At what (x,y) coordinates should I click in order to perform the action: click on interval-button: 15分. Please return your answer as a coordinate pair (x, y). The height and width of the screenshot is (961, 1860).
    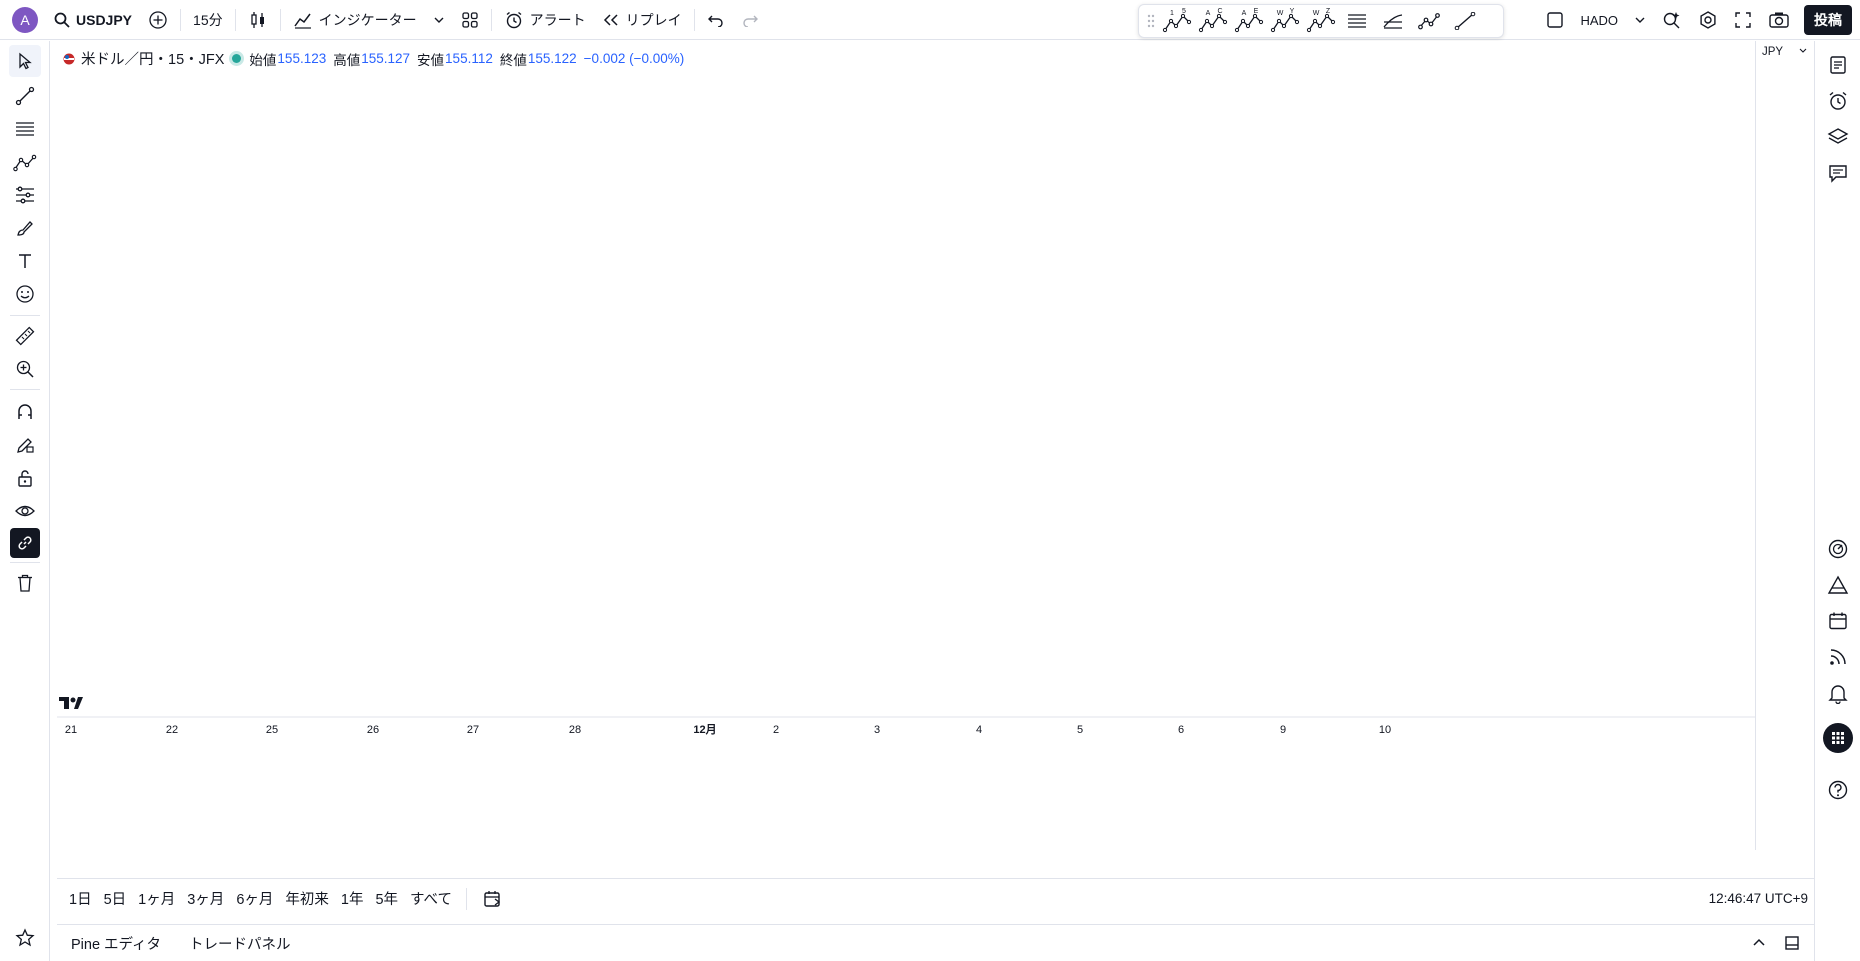
    Looking at the image, I should click on (208, 19).